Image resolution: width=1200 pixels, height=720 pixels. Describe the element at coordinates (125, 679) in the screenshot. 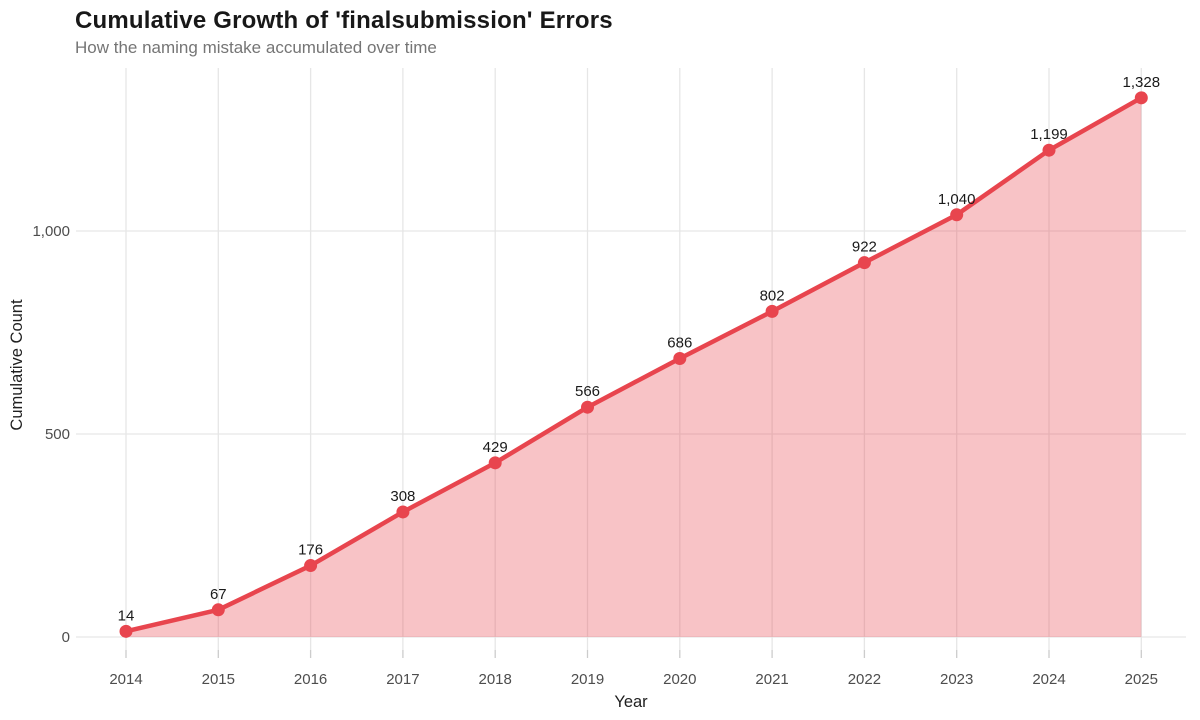

I see `x-tick-label: 2014` at that location.